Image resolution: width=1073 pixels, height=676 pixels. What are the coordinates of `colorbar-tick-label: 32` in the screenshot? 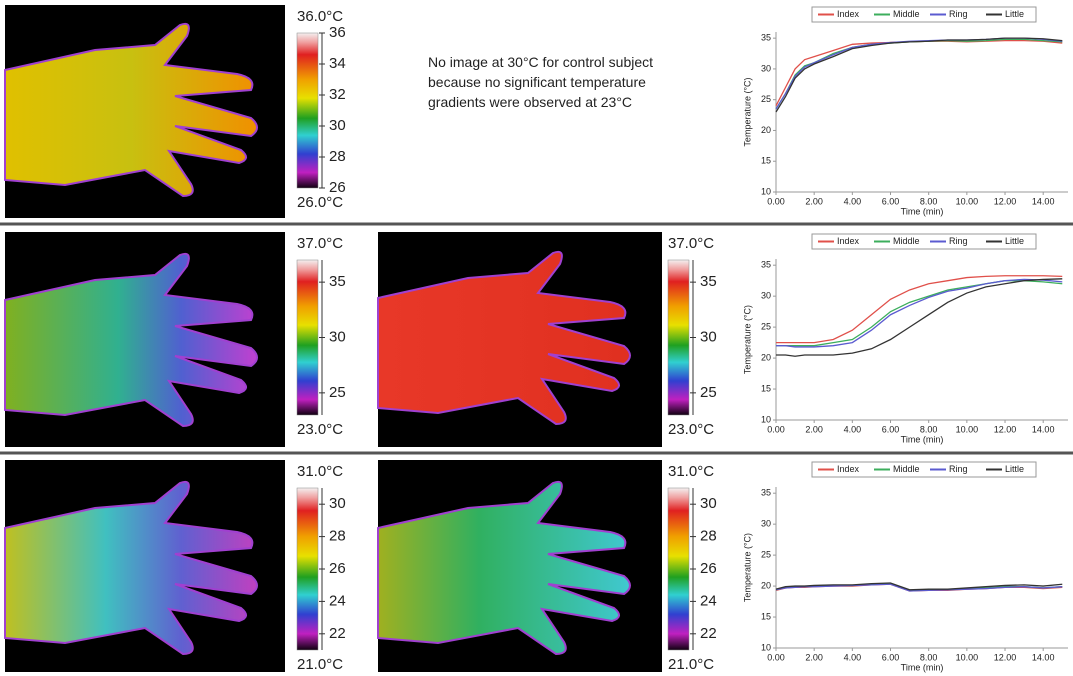 It's located at (337, 94).